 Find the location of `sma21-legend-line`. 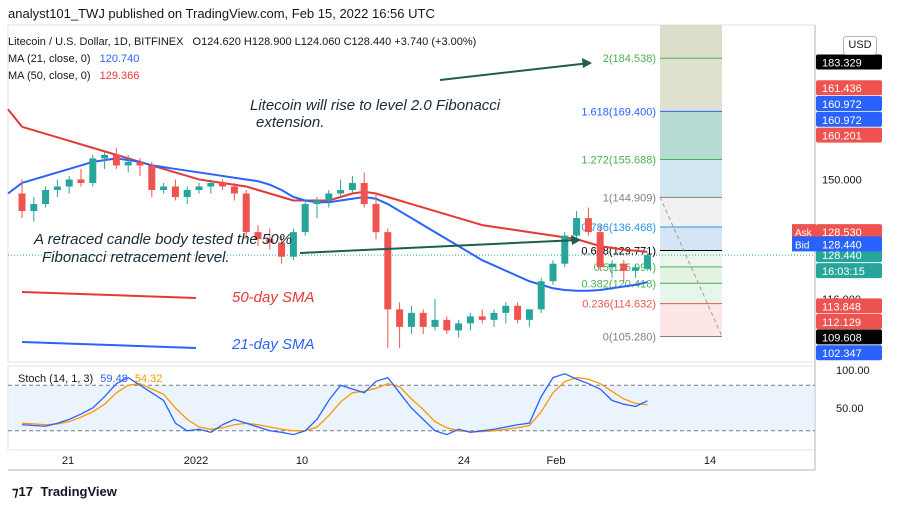

sma21-legend-line is located at coordinates (109, 345).